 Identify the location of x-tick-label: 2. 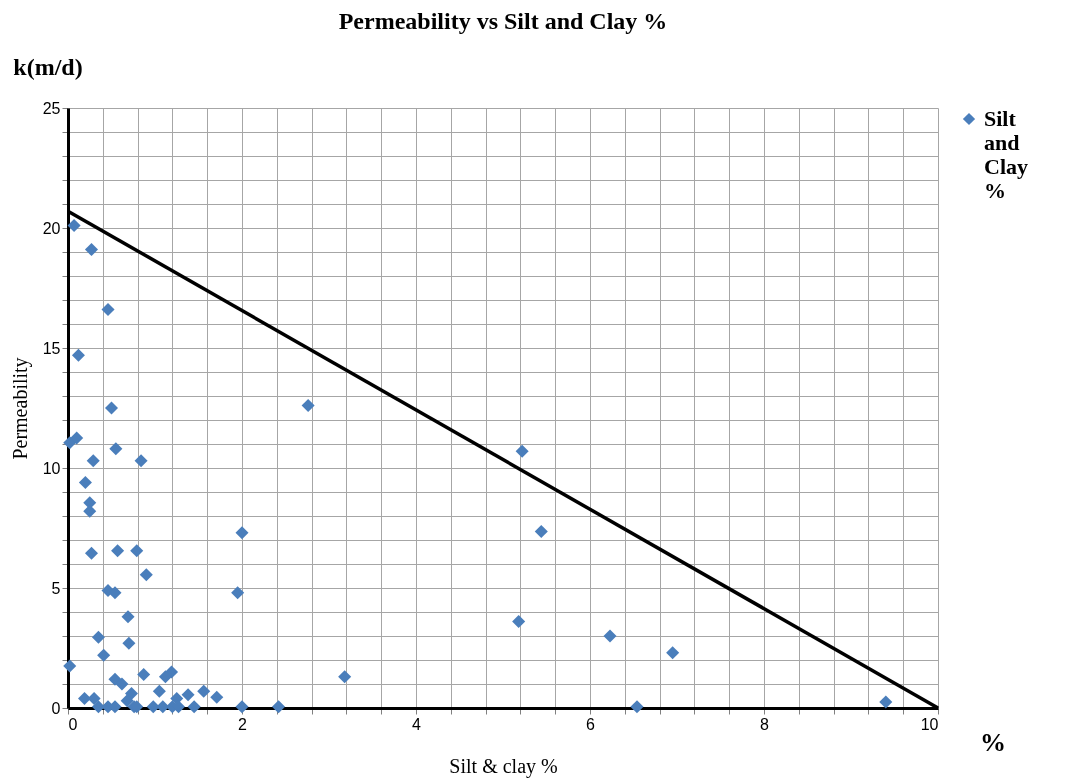
(243, 724).